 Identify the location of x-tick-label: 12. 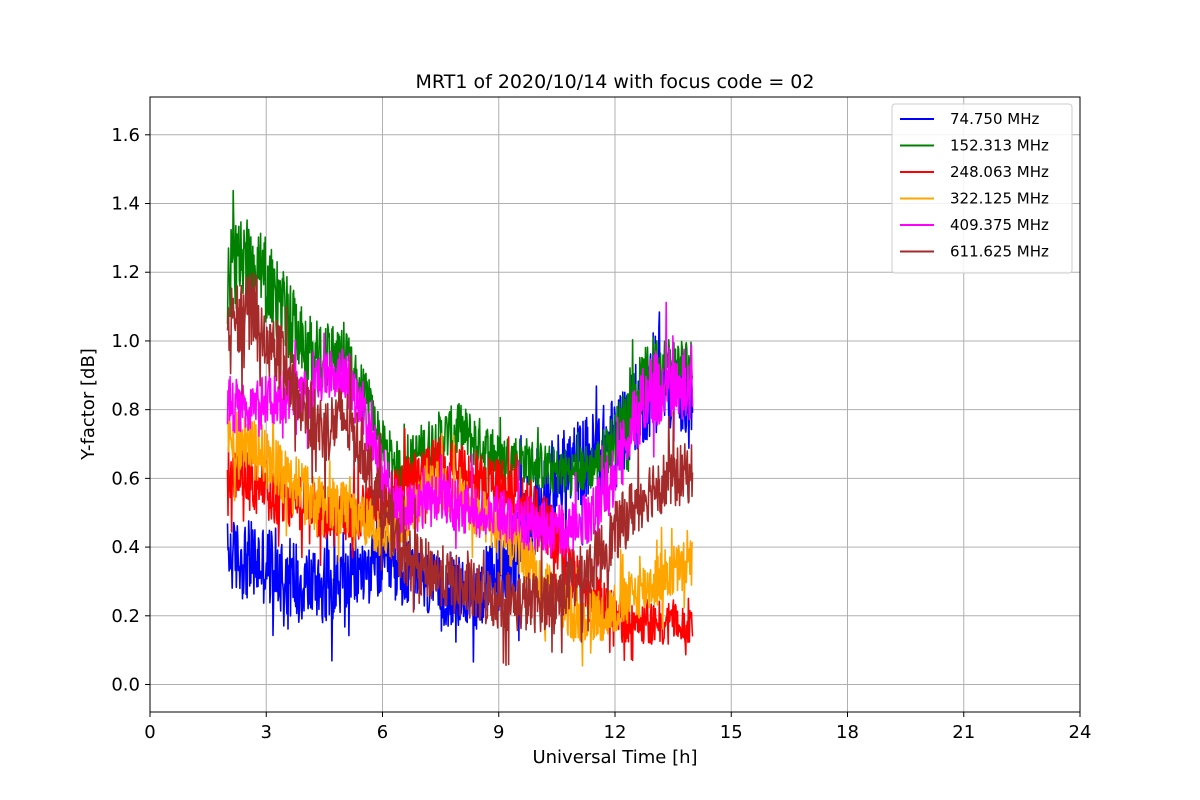
(615, 732).